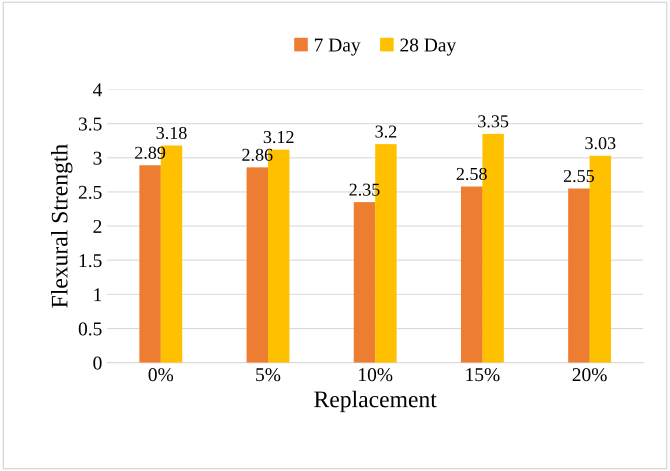 Image resolution: width=670 pixels, height=471 pixels. Describe the element at coordinates (97, 226) in the screenshot. I see `y-tick-label: 2` at that location.